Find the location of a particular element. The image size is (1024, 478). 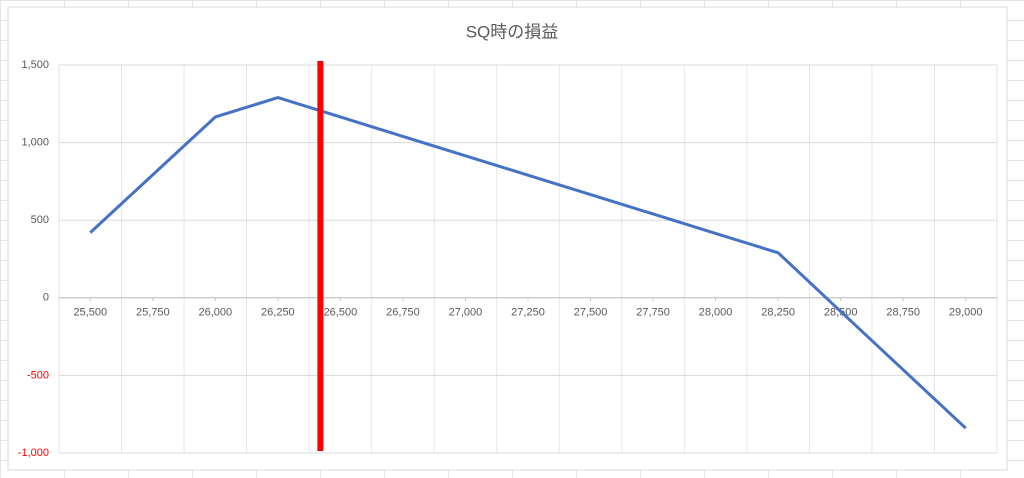

x-tick-label: 26,000 is located at coordinates (216, 313).